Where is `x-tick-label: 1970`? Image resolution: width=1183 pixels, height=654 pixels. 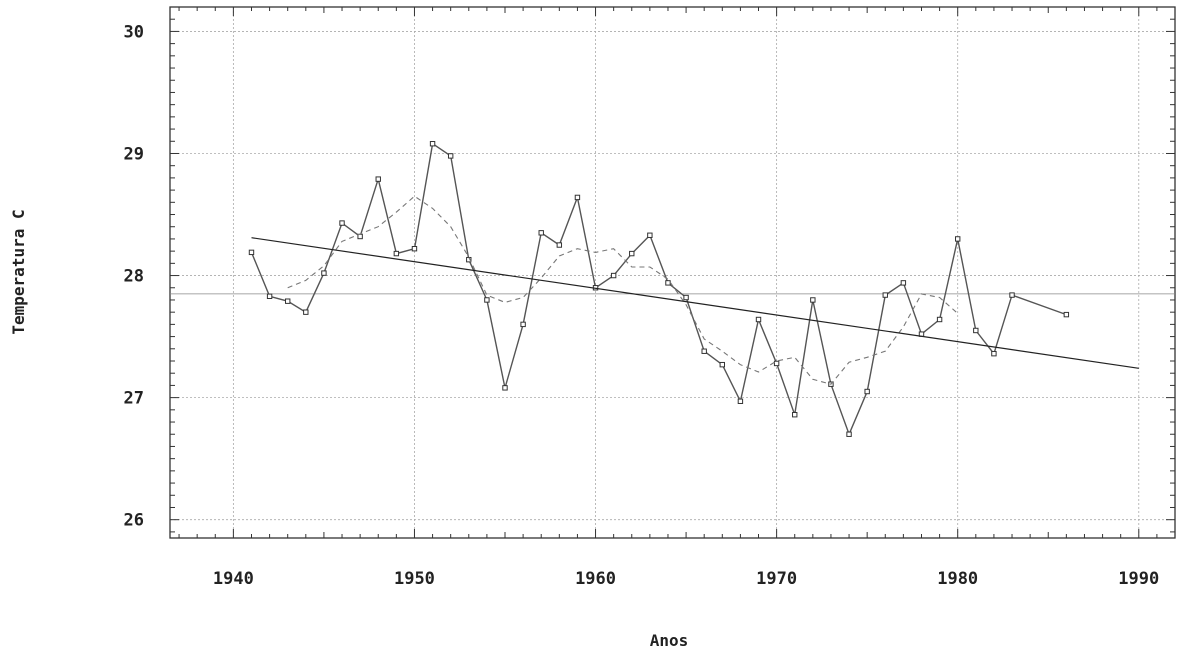 x-tick-label: 1970 is located at coordinates (776, 579).